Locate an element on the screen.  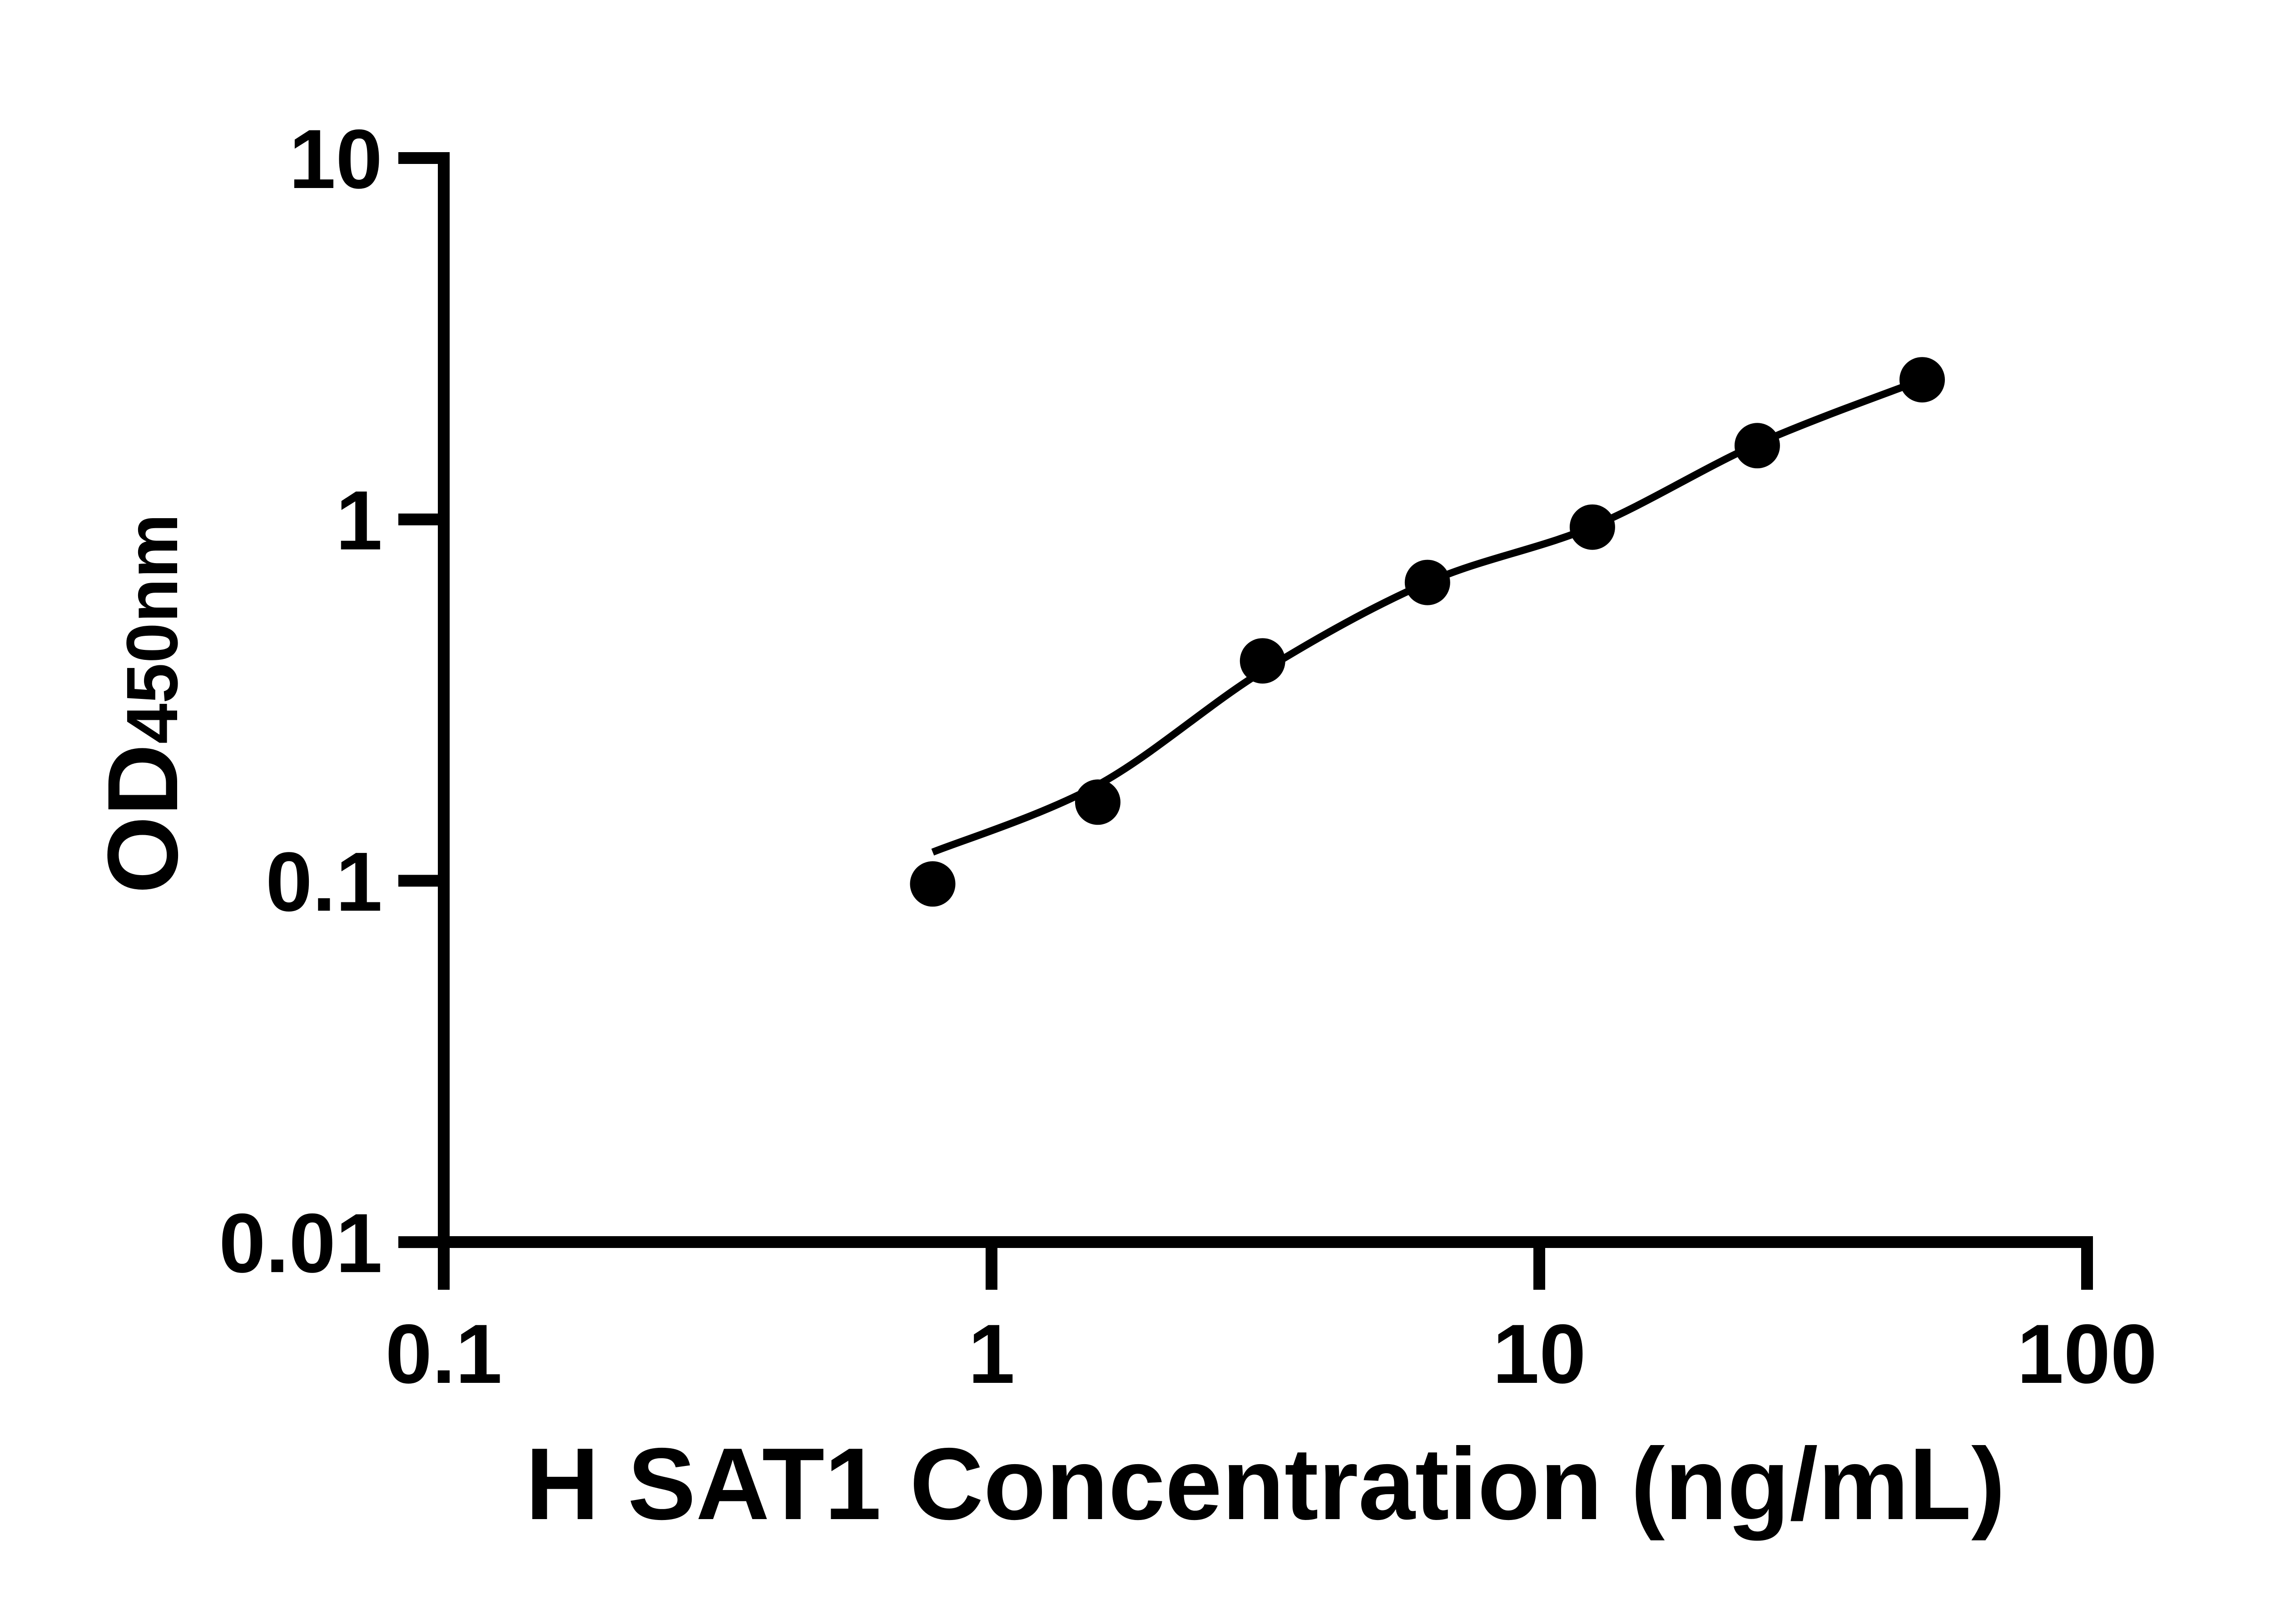
y-axis-title: OD450nm is located at coordinates (142, 704).